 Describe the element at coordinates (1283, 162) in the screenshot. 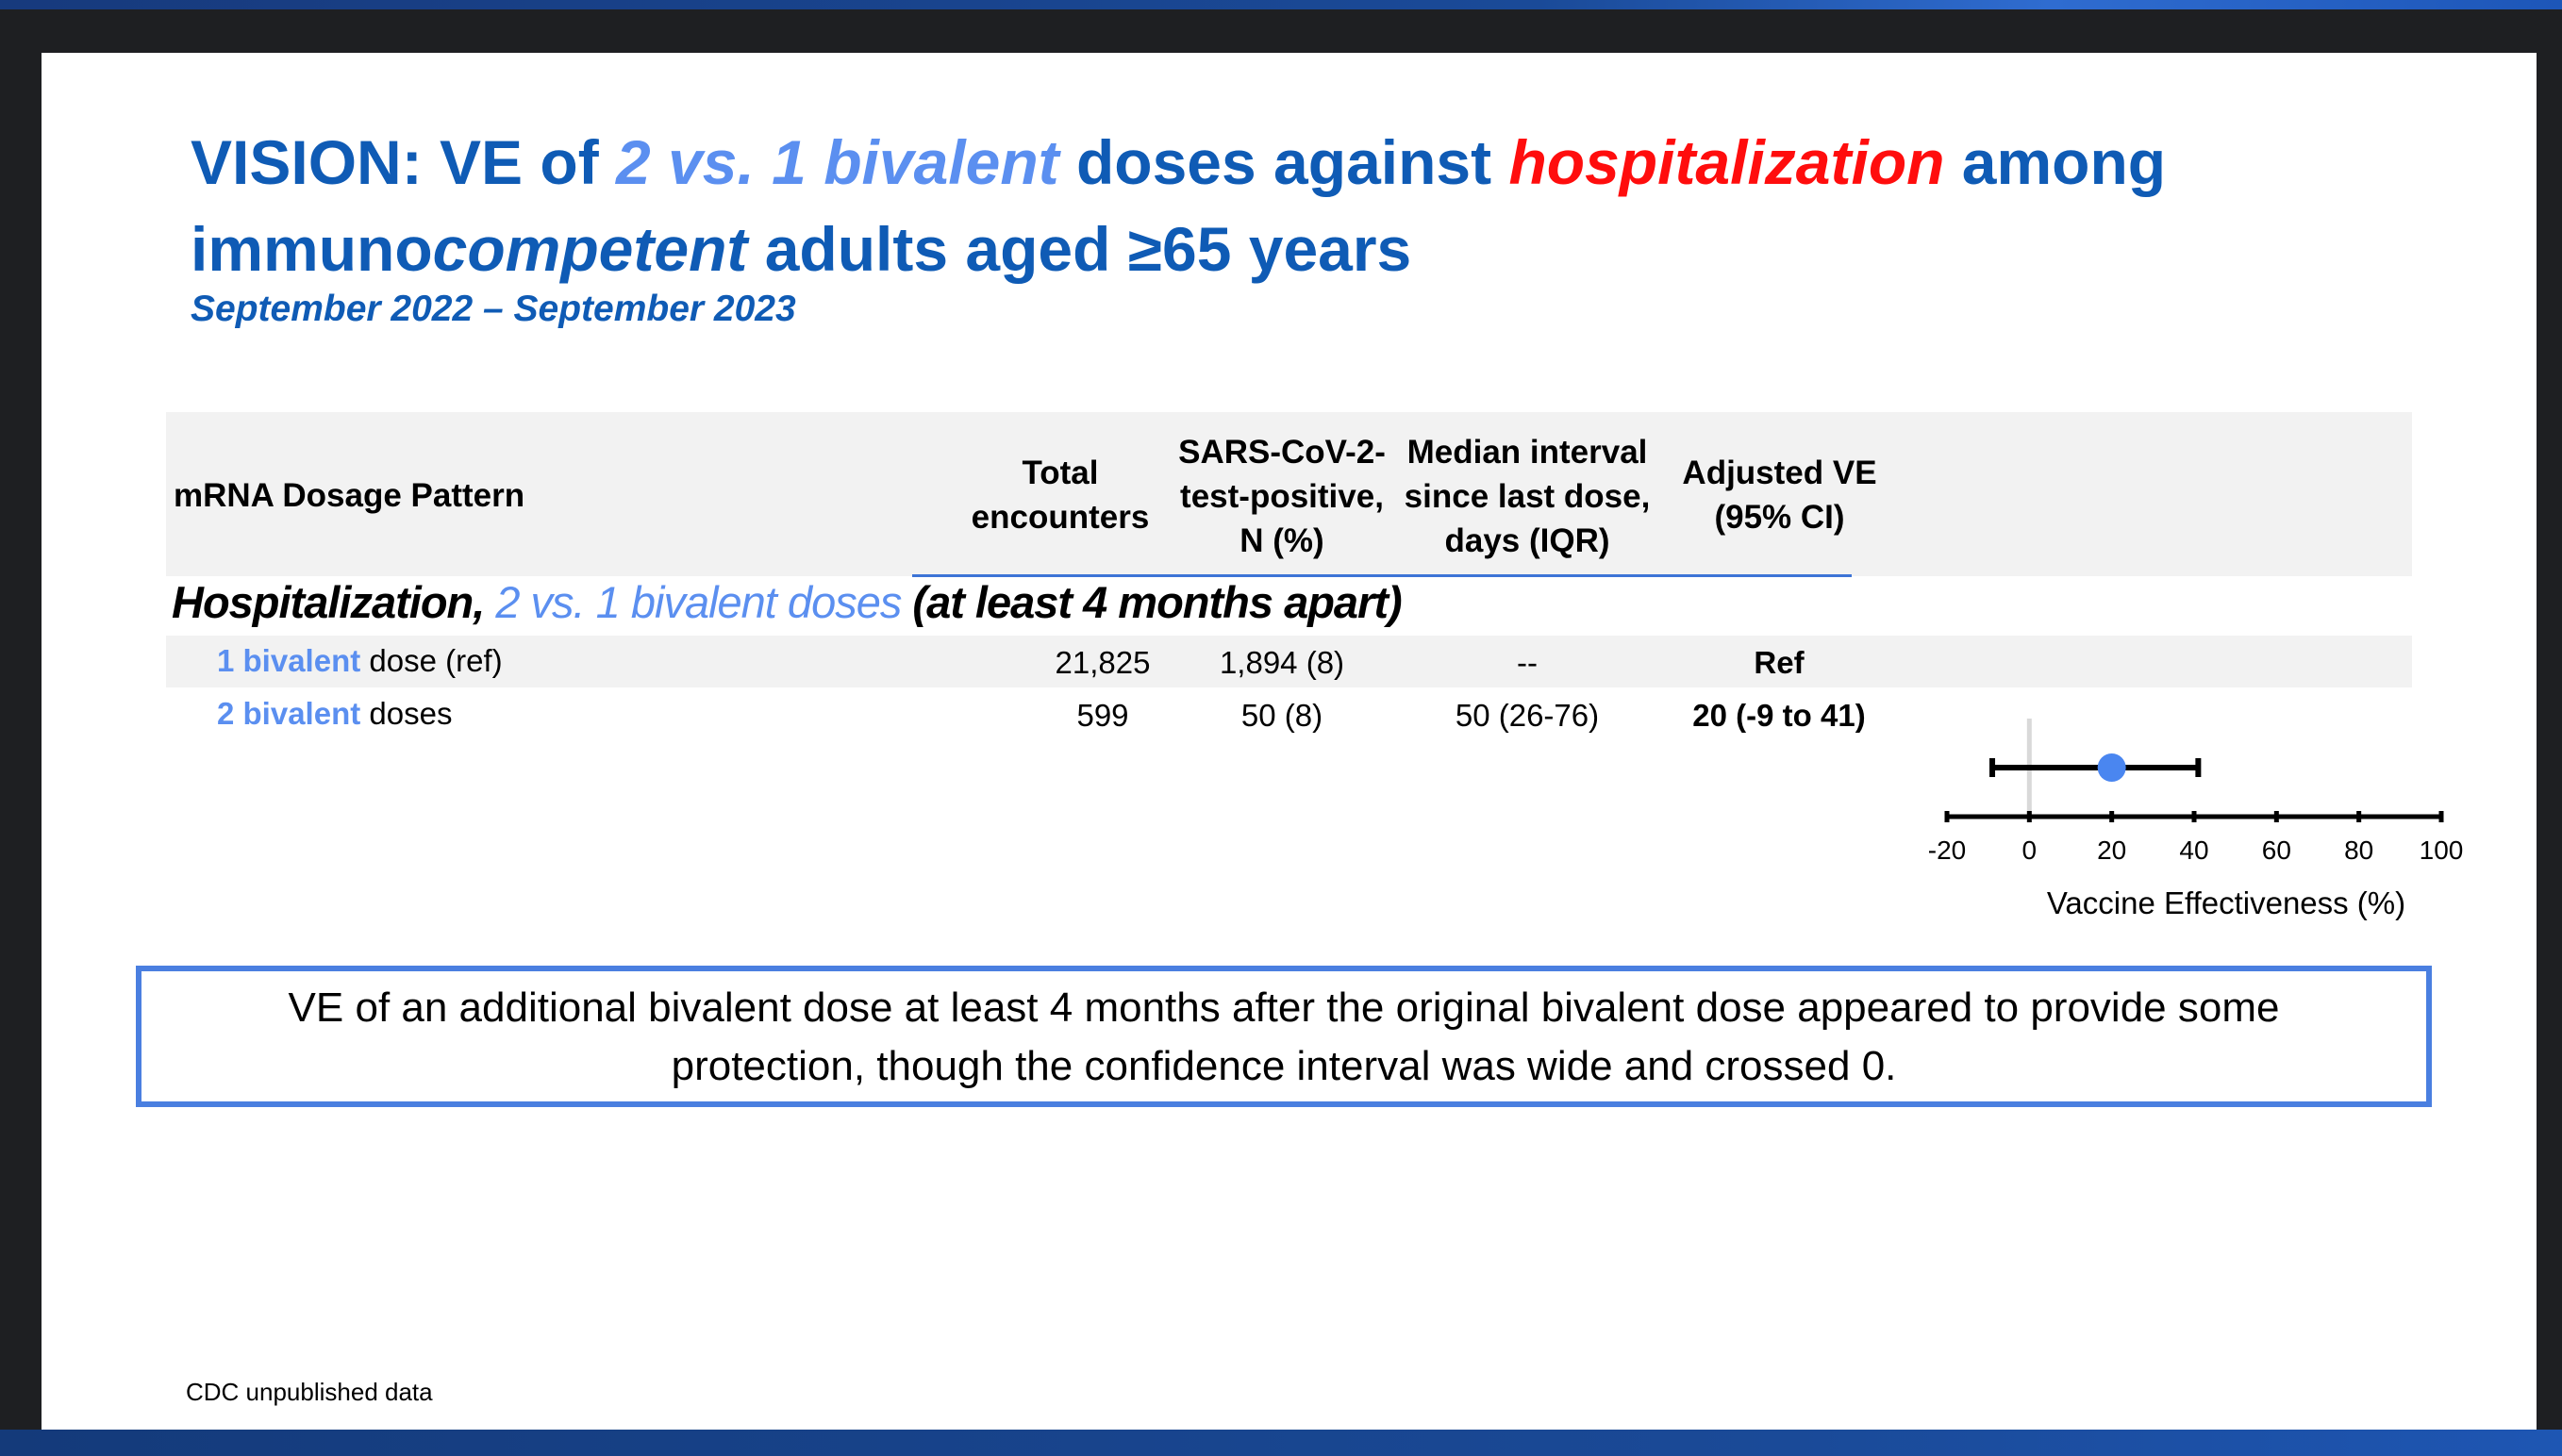

I see `title-text: doses against` at that location.